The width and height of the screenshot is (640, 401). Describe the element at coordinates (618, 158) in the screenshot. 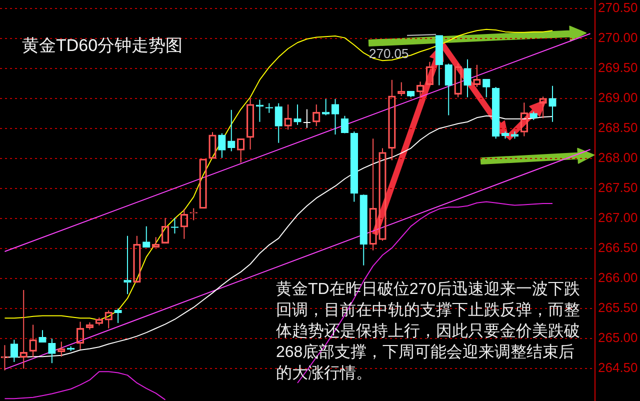

I see `y-tick-label: 268.00` at that location.